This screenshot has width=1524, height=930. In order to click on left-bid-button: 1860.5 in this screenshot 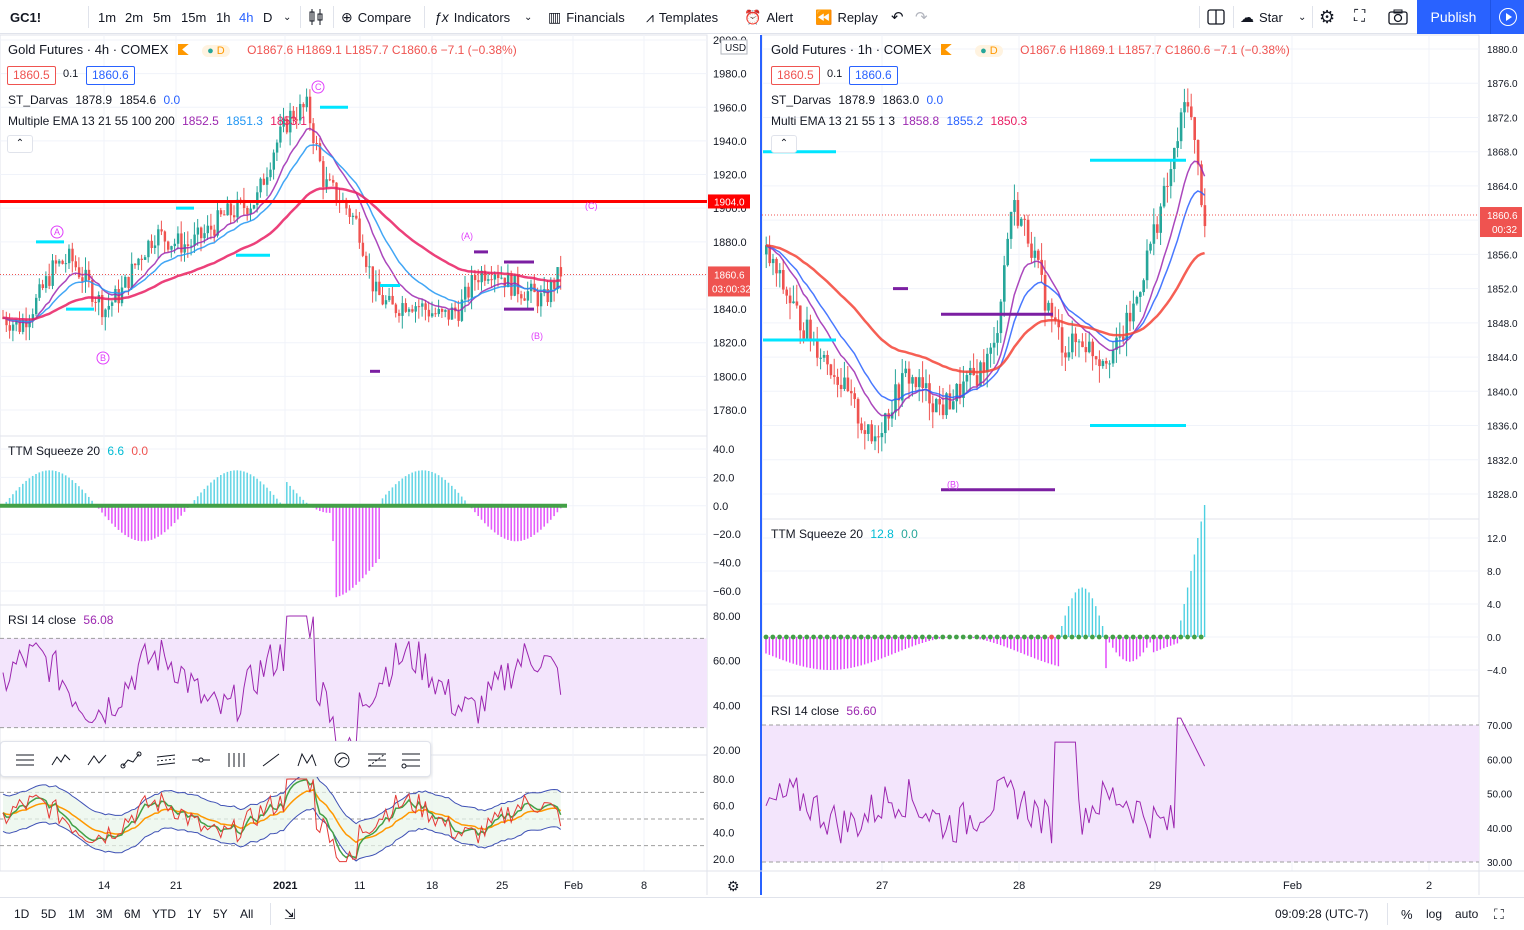, I will do `click(31, 75)`.